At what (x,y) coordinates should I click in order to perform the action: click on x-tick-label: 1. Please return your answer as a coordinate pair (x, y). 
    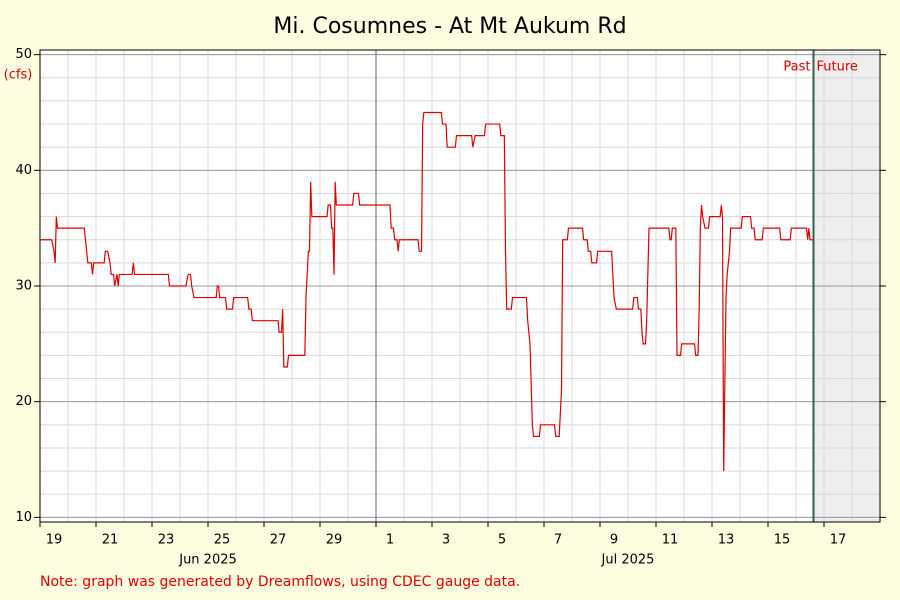
    Looking at the image, I should click on (390, 540).